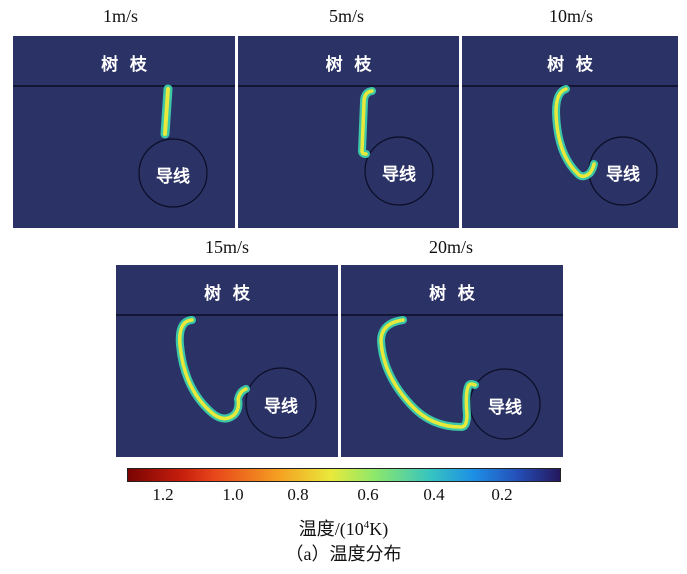 The height and width of the screenshot is (574, 687). What do you see at coordinates (399, 175) in the screenshot?
I see `panel-2-conductor-label: 导线` at bounding box center [399, 175].